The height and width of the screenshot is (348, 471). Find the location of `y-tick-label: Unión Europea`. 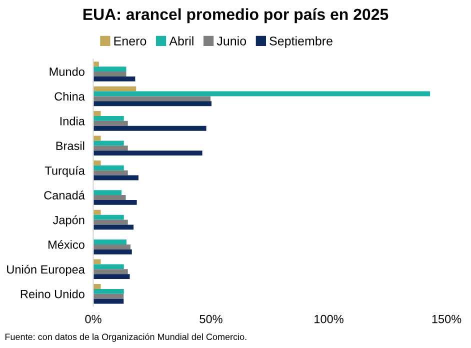

y-tick-label: Unión Europea is located at coordinates (46, 270).